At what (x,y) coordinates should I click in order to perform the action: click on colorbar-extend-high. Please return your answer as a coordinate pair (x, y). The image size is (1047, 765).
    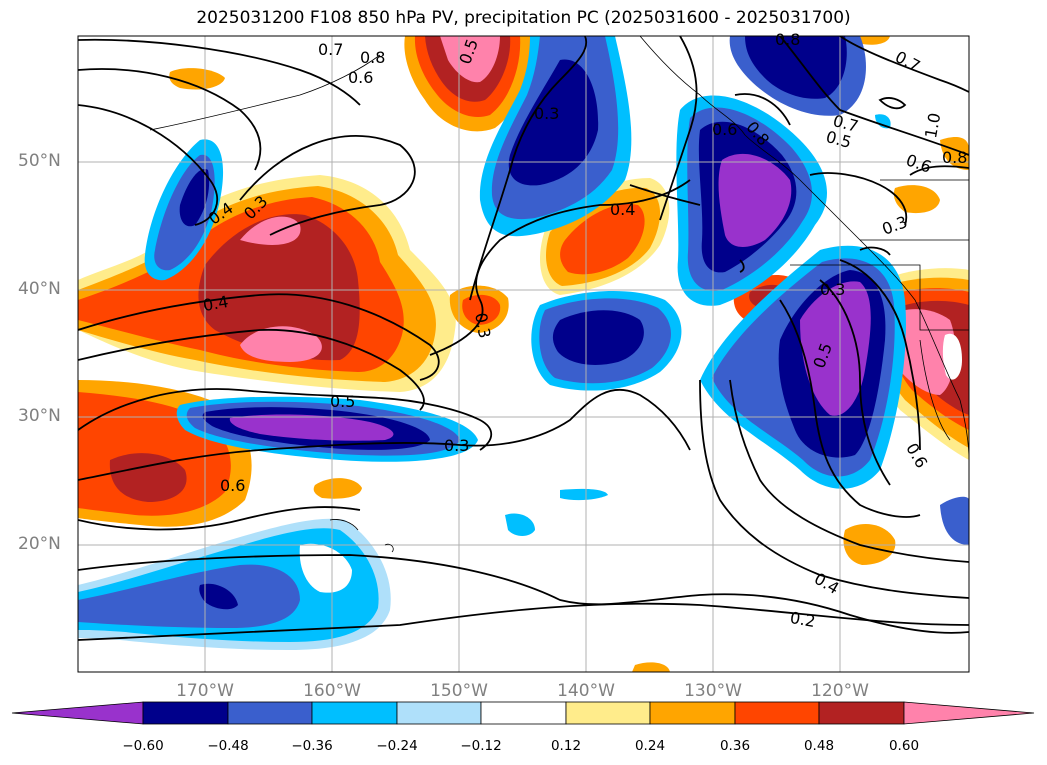
    Looking at the image, I should click on (969, 713).